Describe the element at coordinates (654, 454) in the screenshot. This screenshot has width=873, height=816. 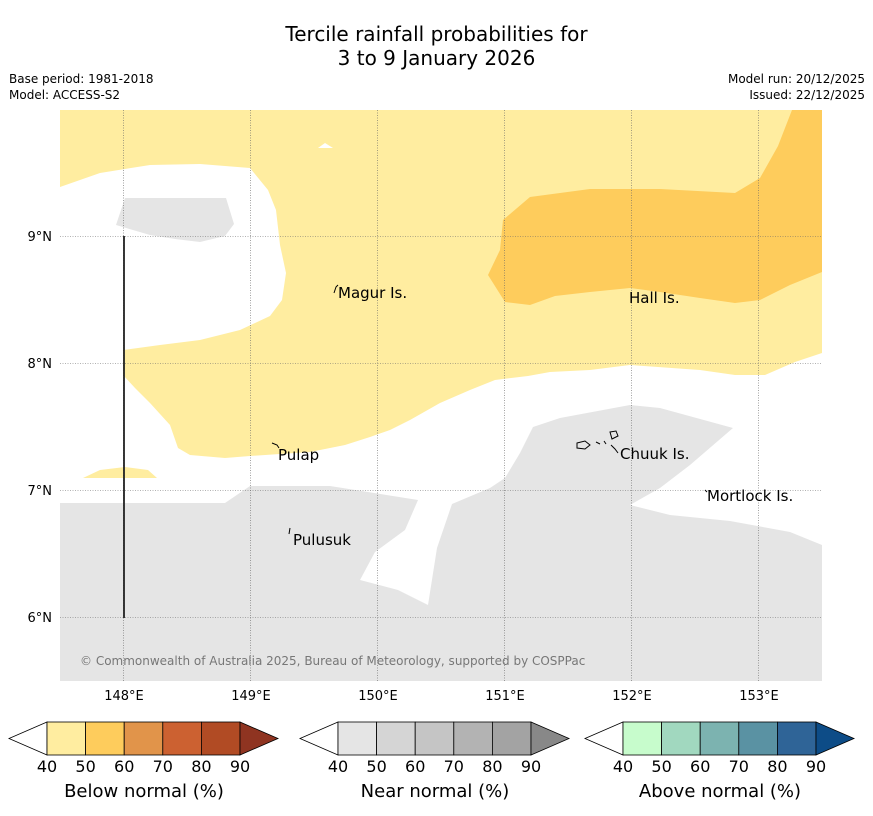
I see `place-label-chuuk: Chuuk Is.` at that location.